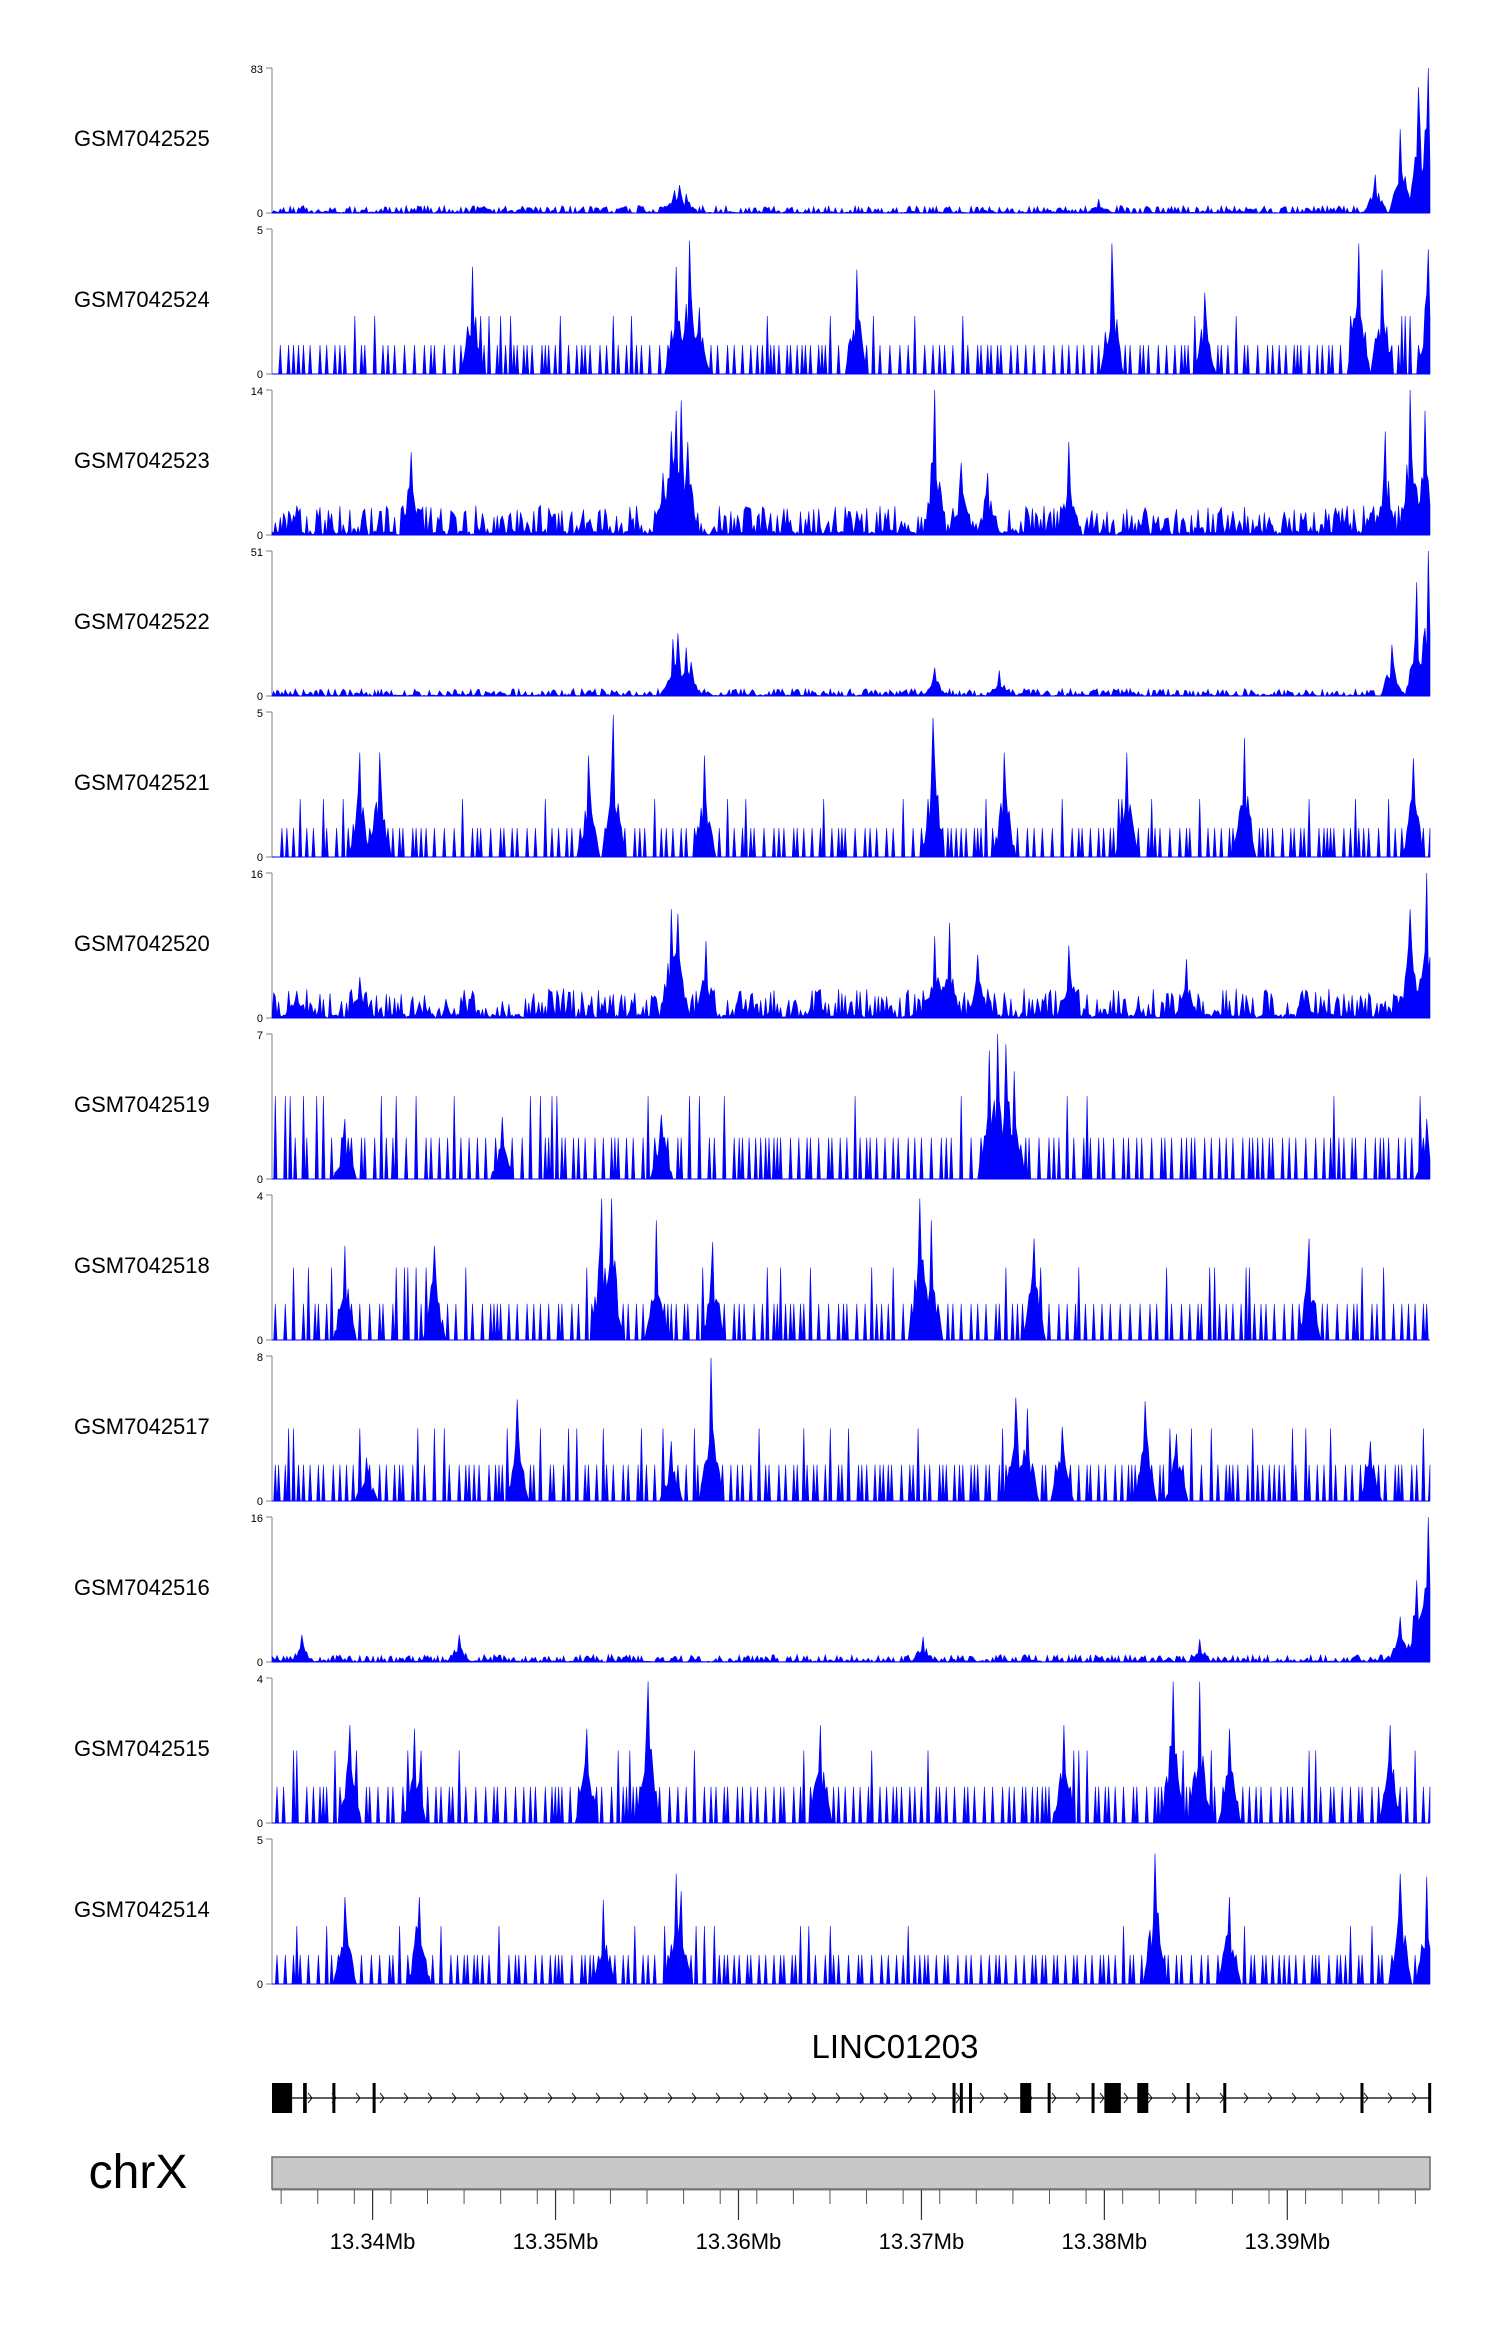 The width and height of the screenshot is (1500, 2340). Describe the element at coordinates (556, 2241) in the screenshot. I see `axis-tick-label: 13.35Mb` at that location.